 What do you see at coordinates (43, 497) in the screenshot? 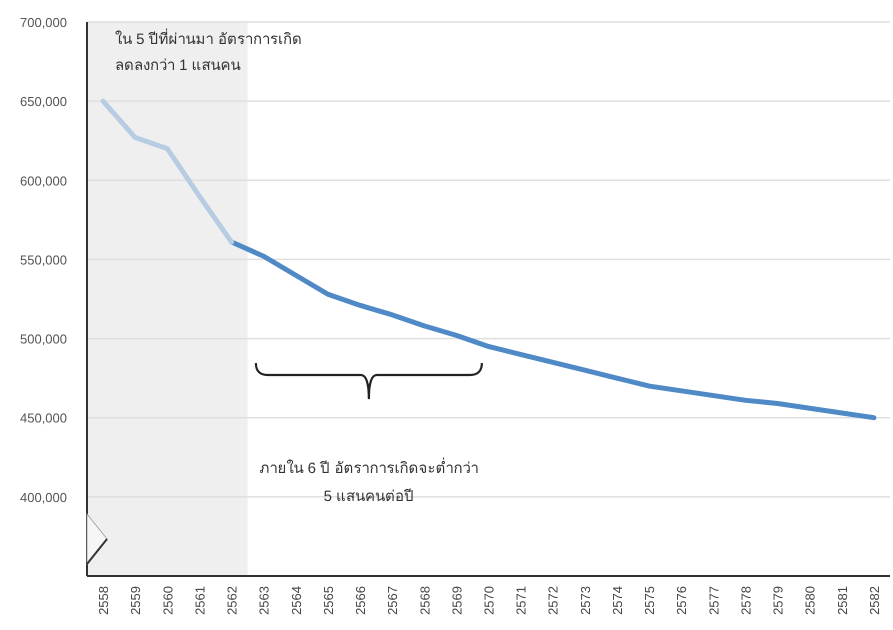
I see `y-tick-label: 400,000` at bounding box center [43, 497].